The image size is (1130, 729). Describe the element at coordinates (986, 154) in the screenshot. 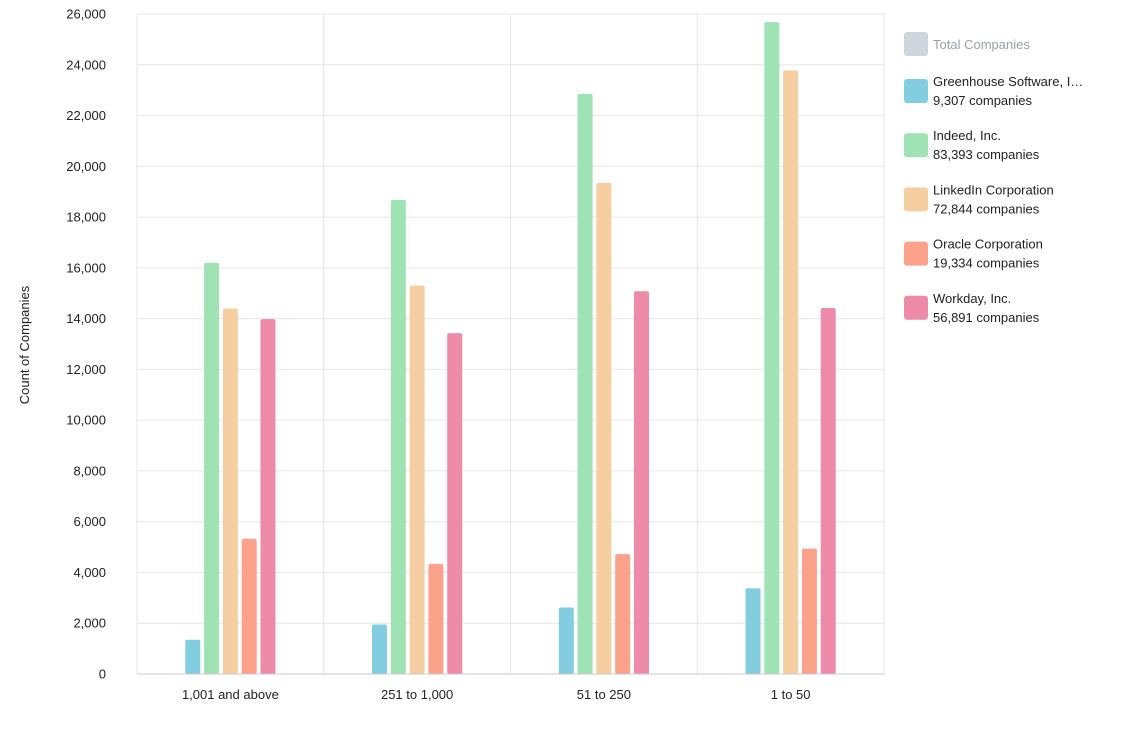

I see `legend-series-count: 83,393 companies` at that location.